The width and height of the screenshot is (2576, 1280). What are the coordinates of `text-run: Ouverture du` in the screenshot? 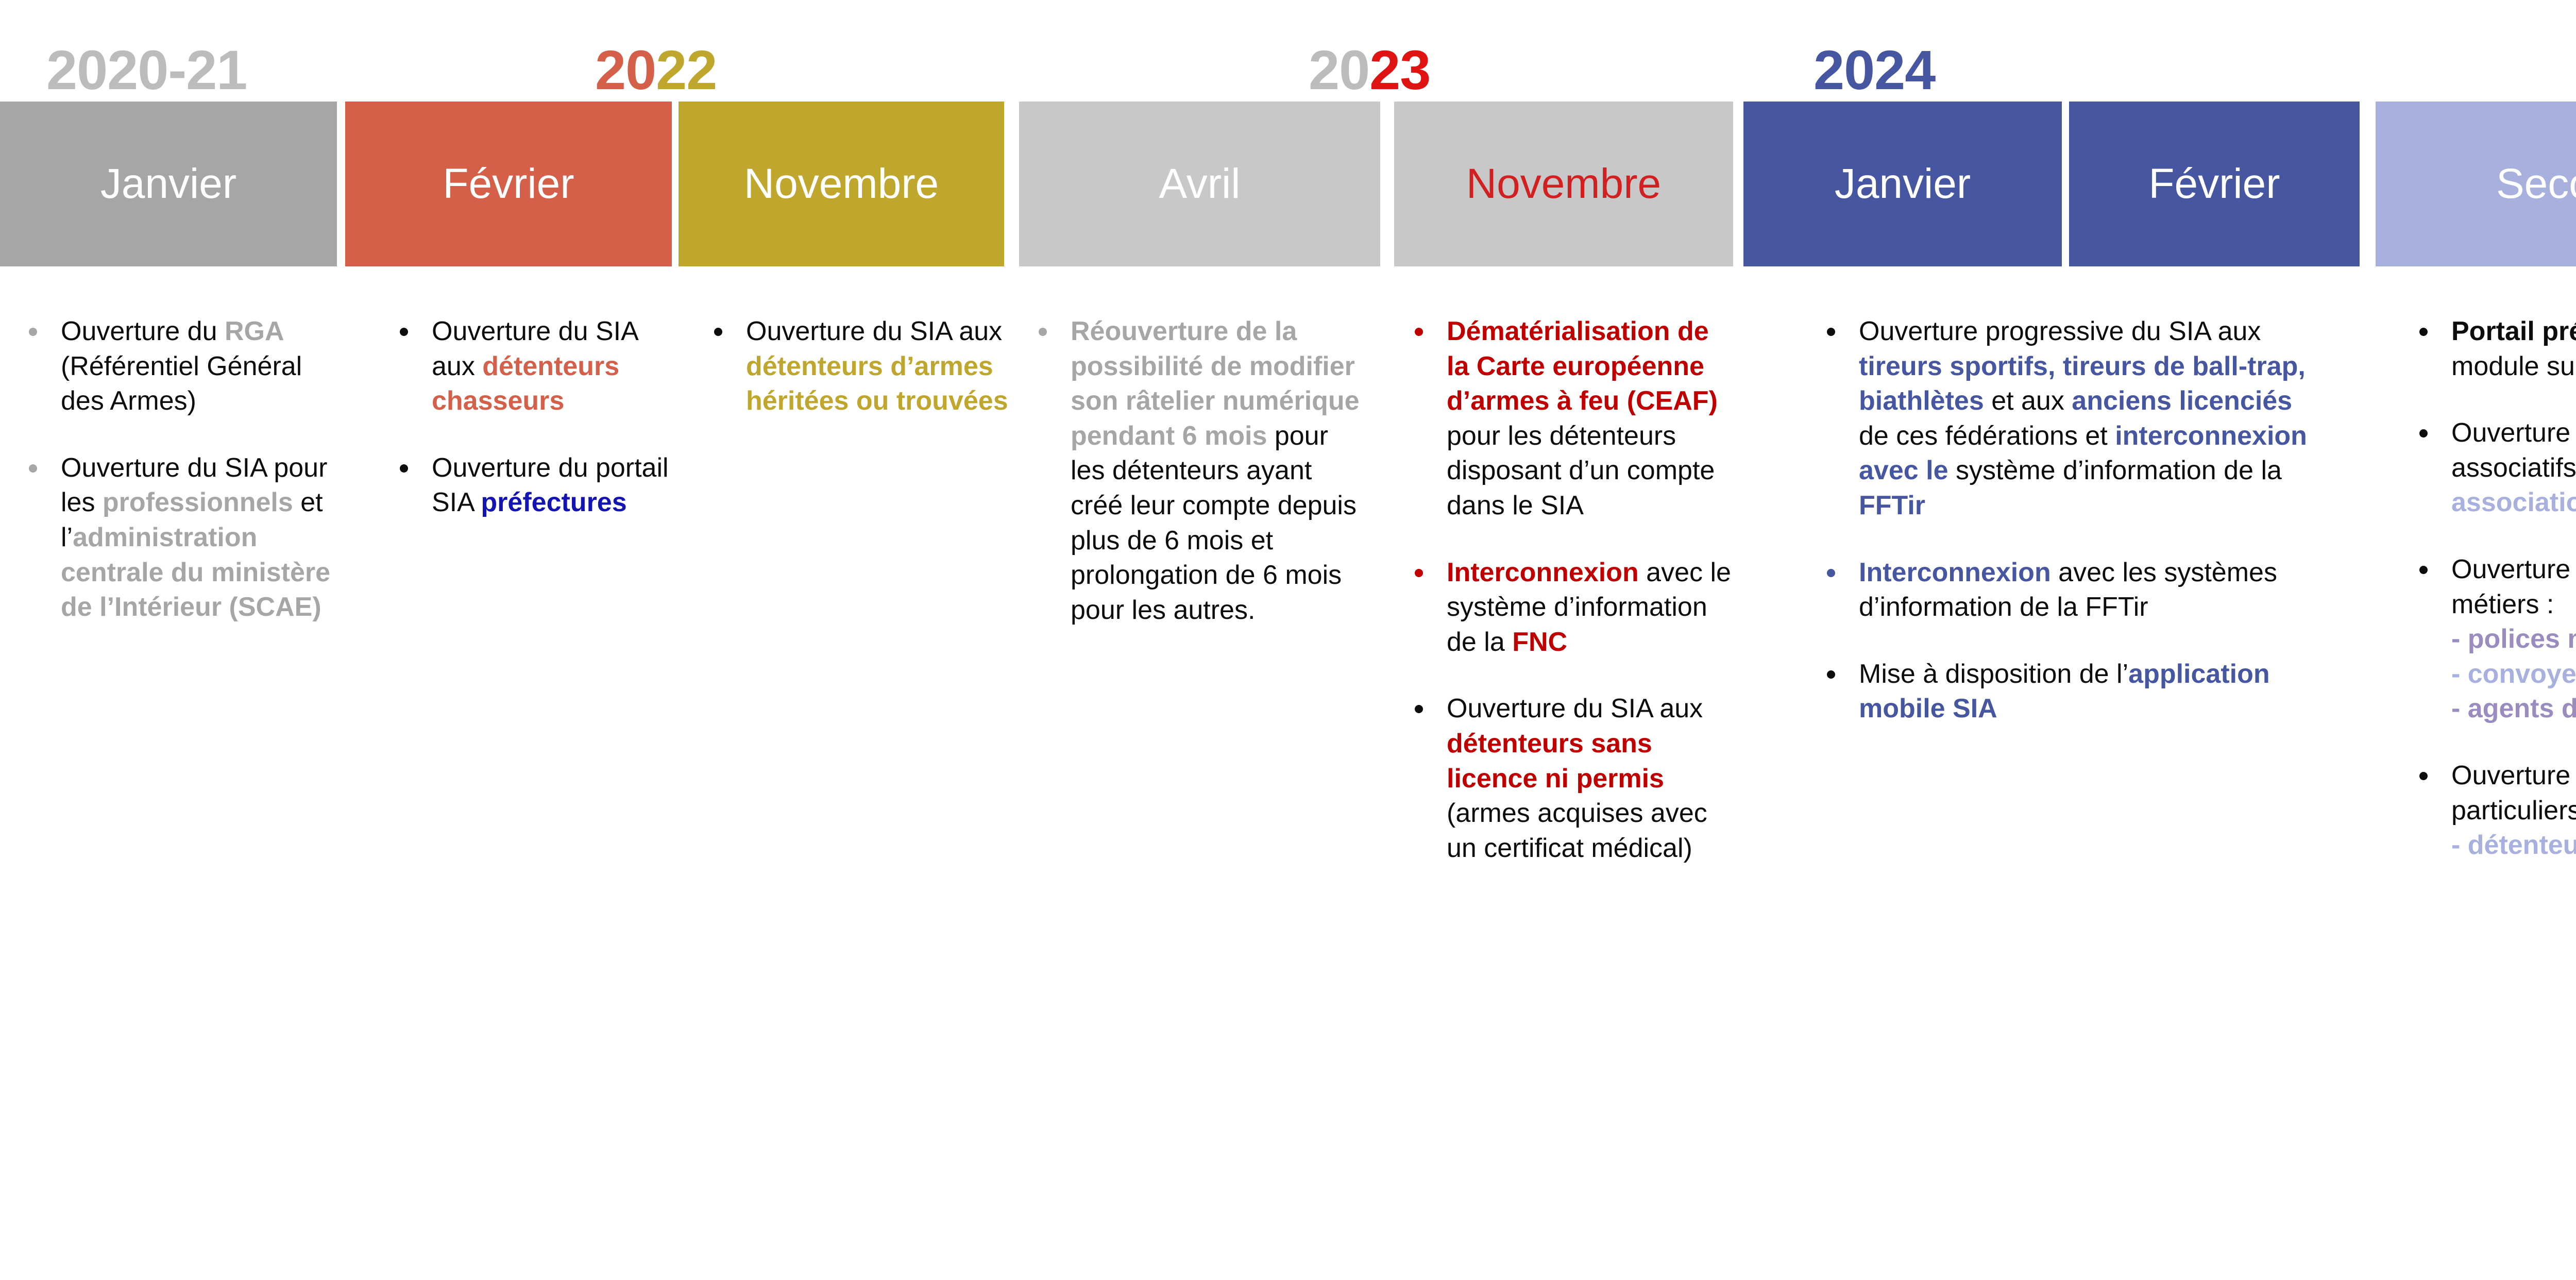 It's located at (143, 331).